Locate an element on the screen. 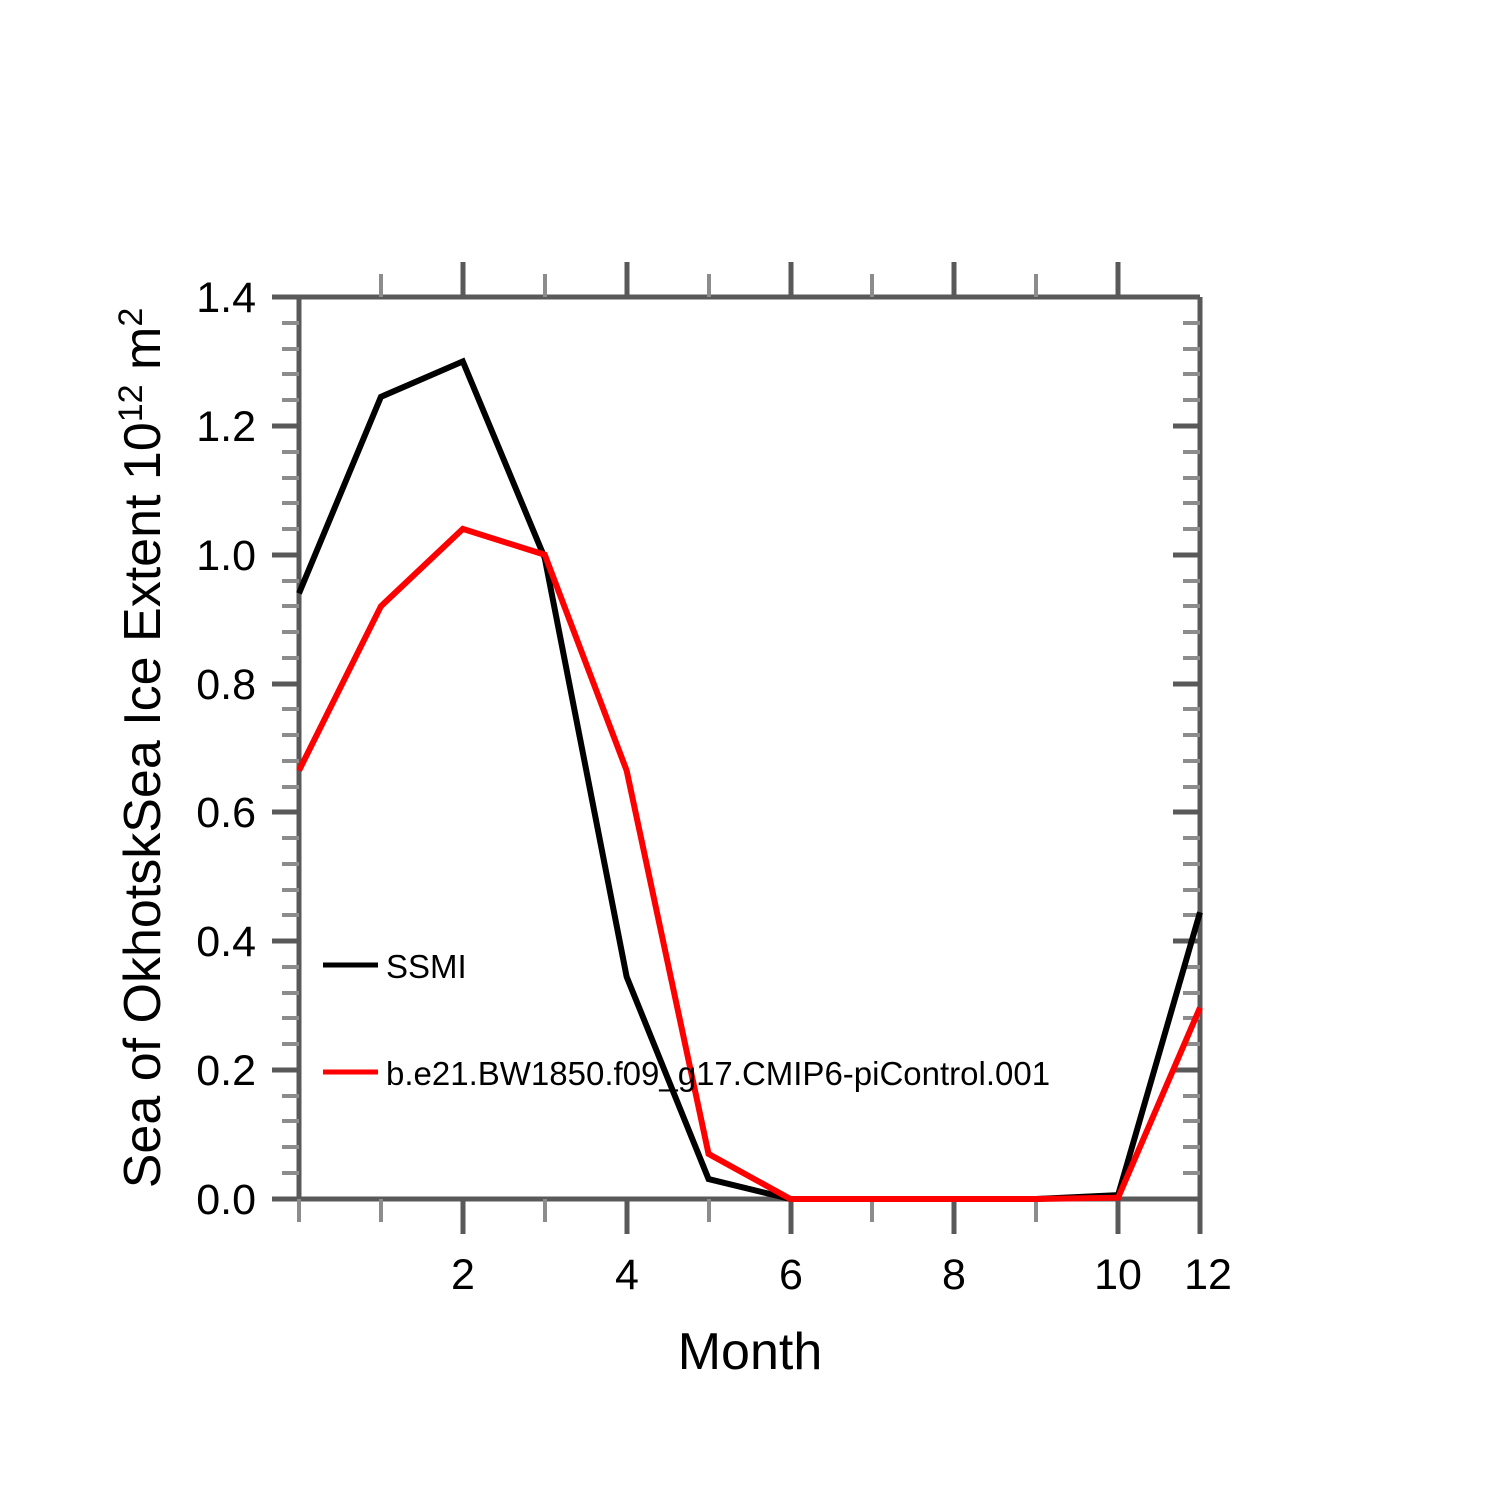  y-minor-ticks is located at coordinates (290, 748).